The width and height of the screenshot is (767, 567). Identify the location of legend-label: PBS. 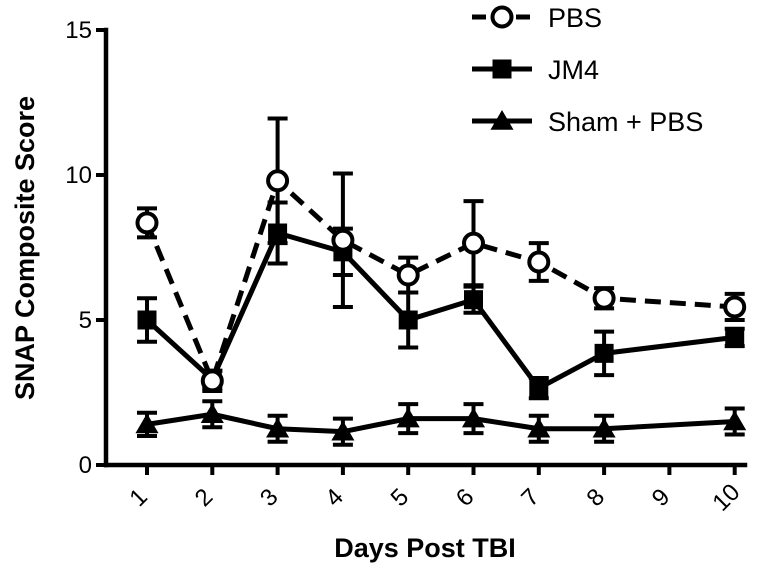
(575, 18).